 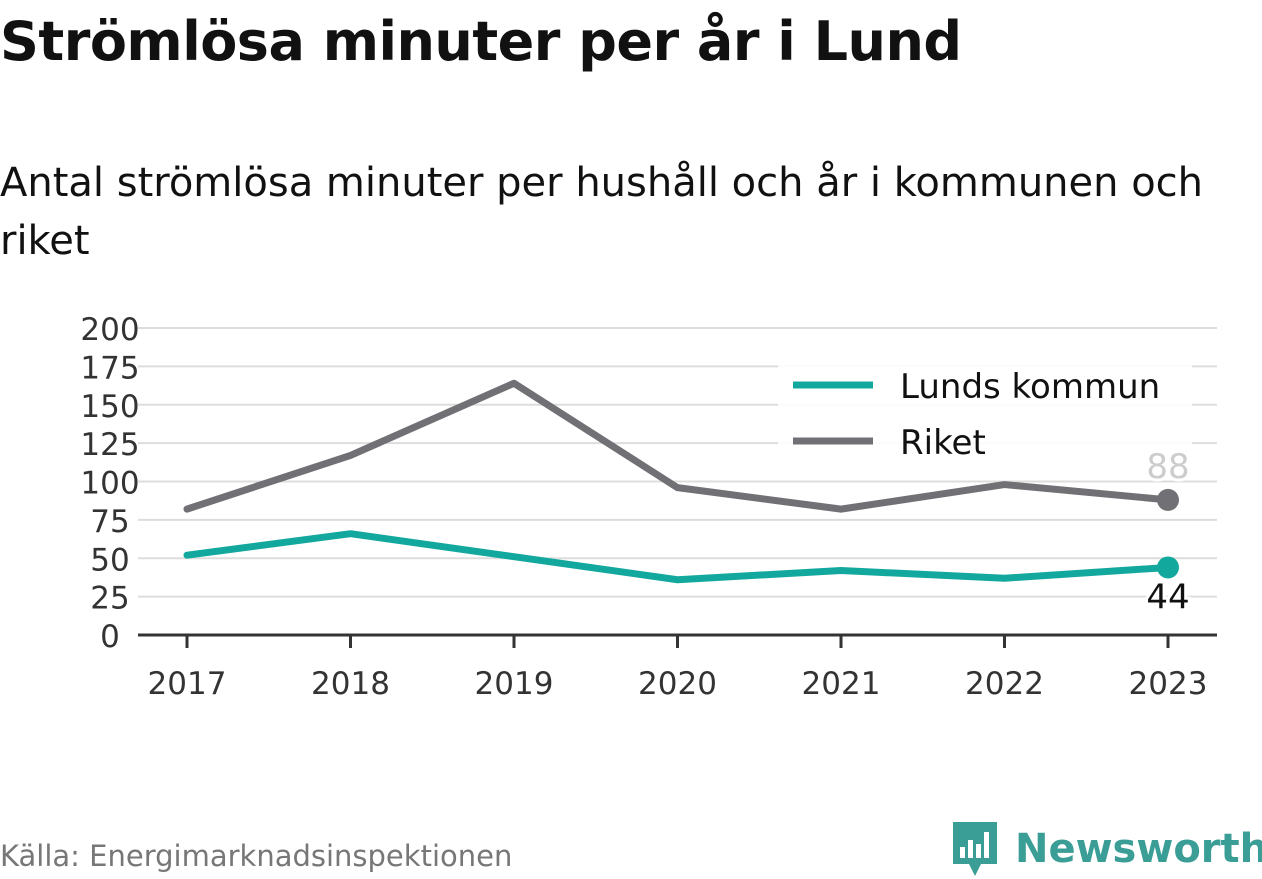 What do you see at coordinates (943, 443) in the screenshot?
I see `legend-label-riket: Riket` at bounding box center [943, 443].